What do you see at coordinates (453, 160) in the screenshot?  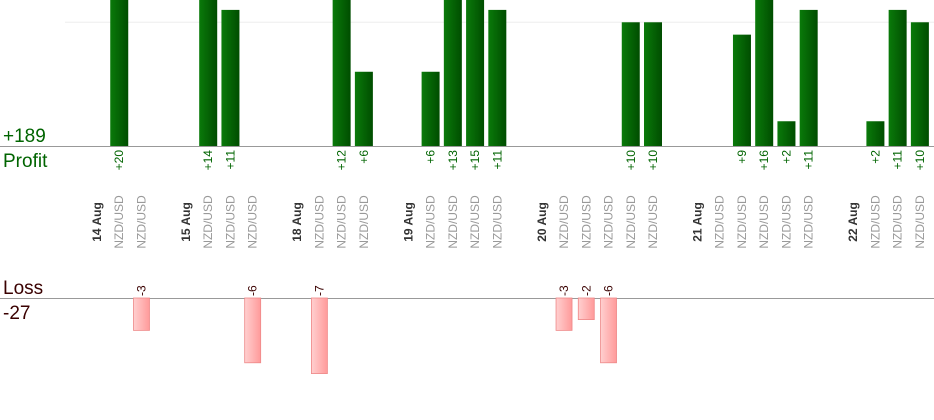 I see `profit-label: +13` at bounding box center [453, 160].